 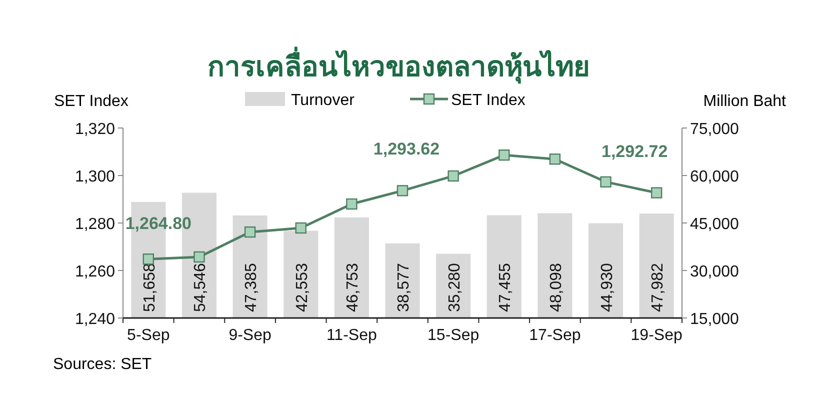 What do you see at coordinates (353, 287) in the screenshot?
I see `data-label: 46,753` at bounding box center [353, 287].